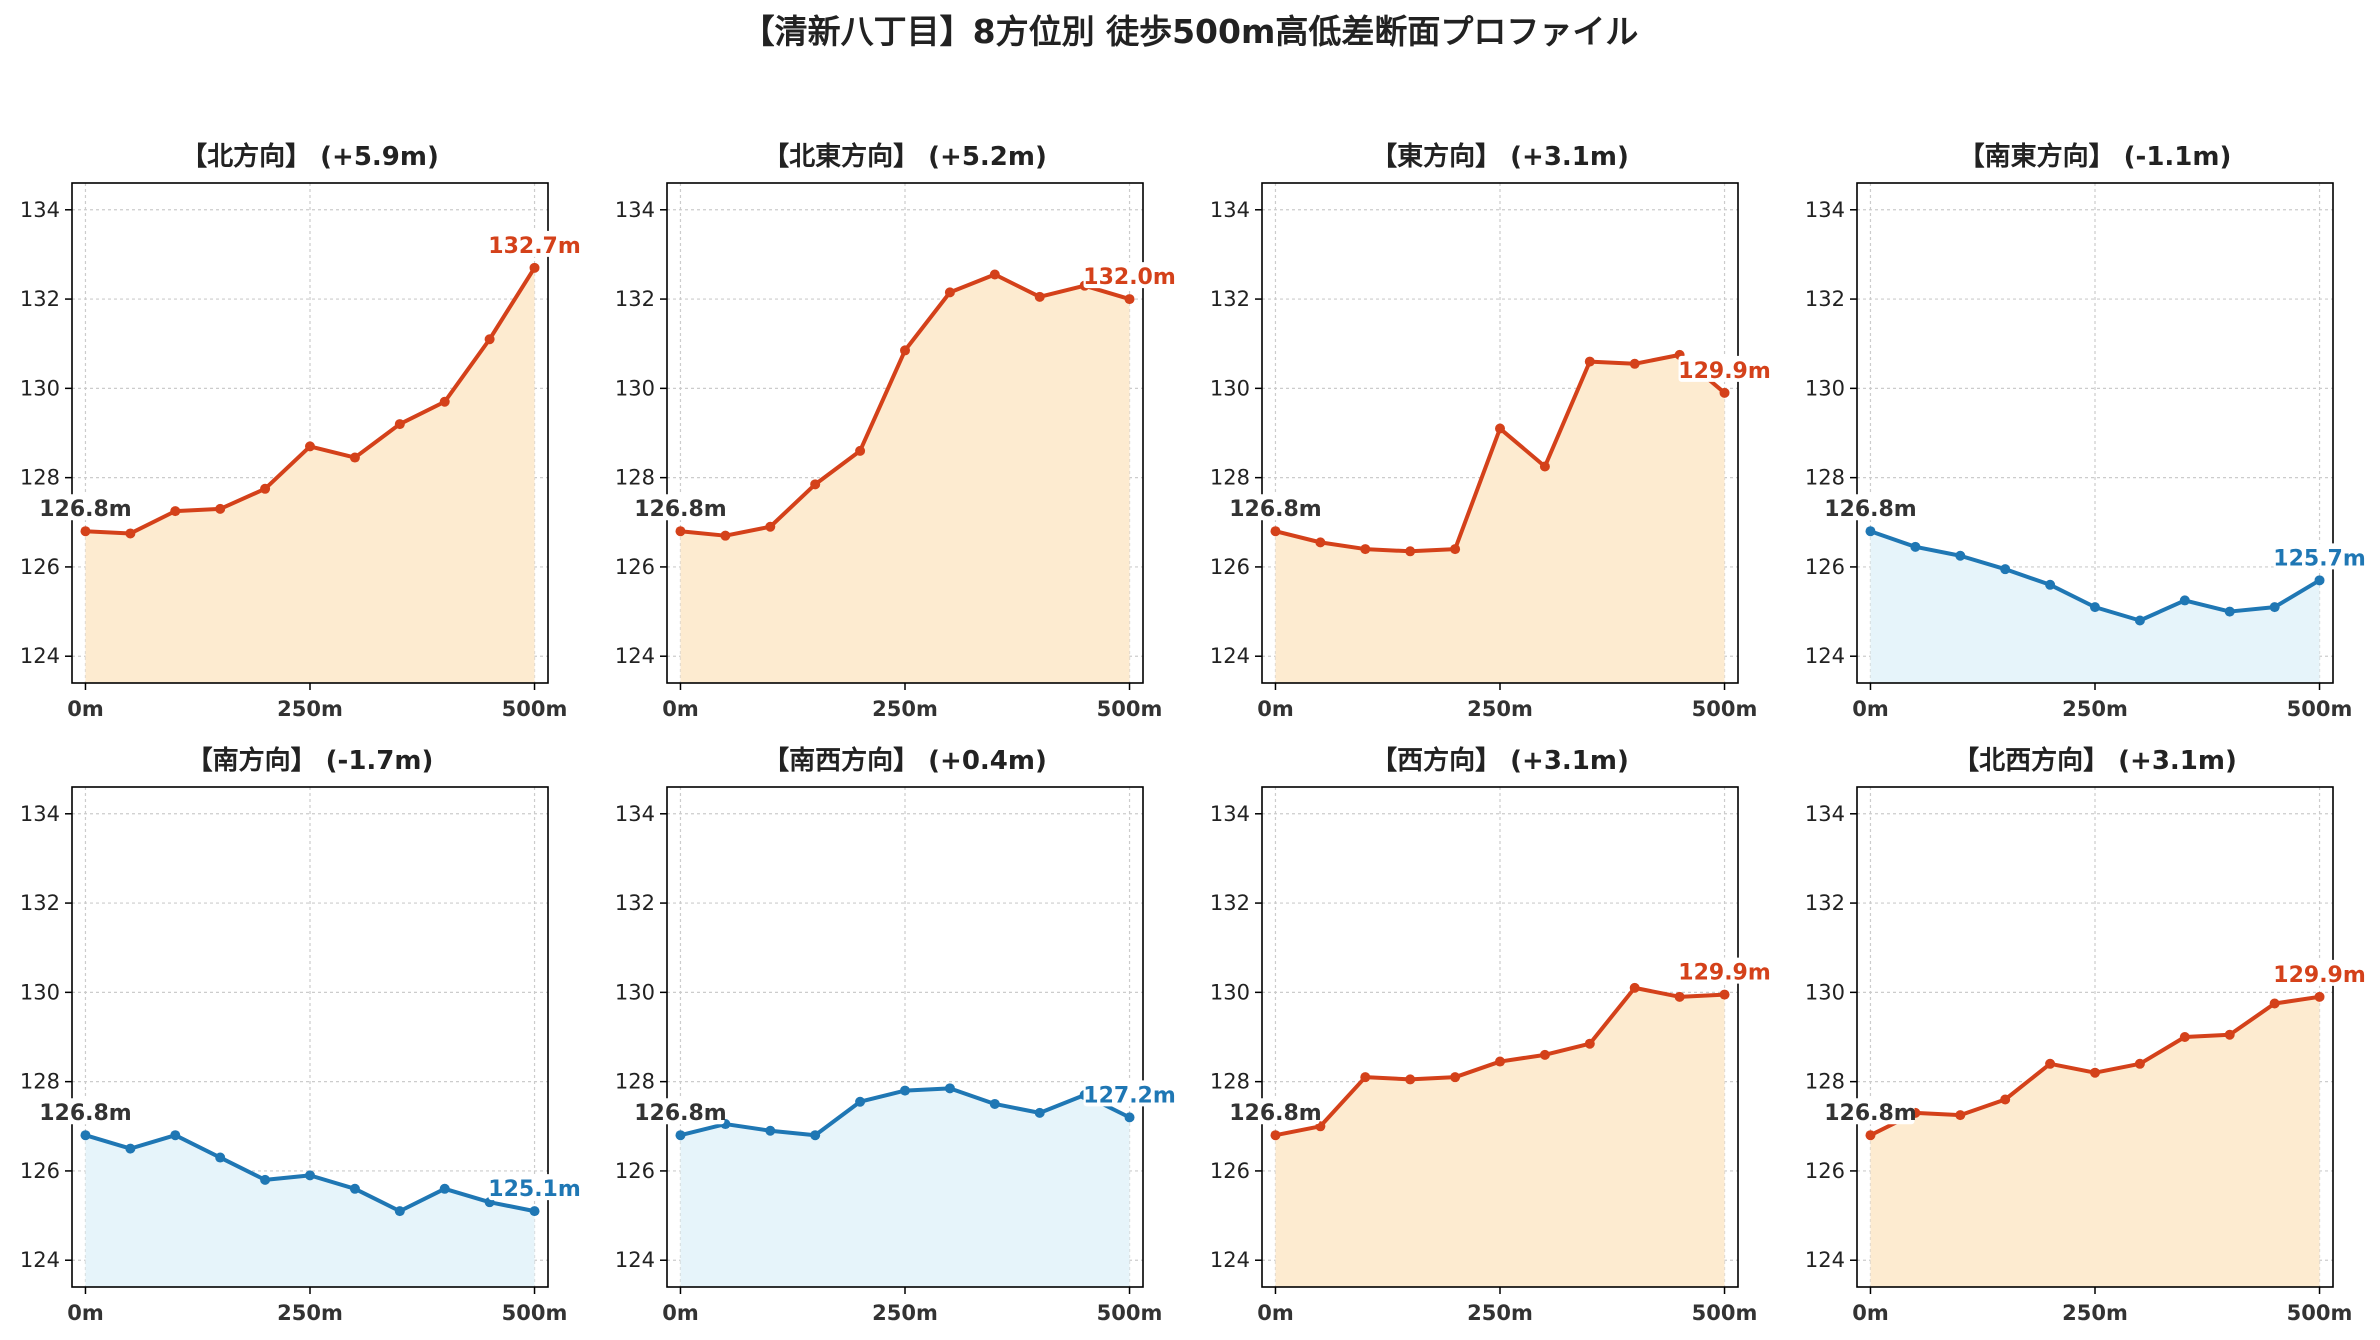  What do you see at coordinates (310, 760) in the screenshot?
I see `panel-title: 【南方向】 (-1.7m)` at bounding box center [310, 760].